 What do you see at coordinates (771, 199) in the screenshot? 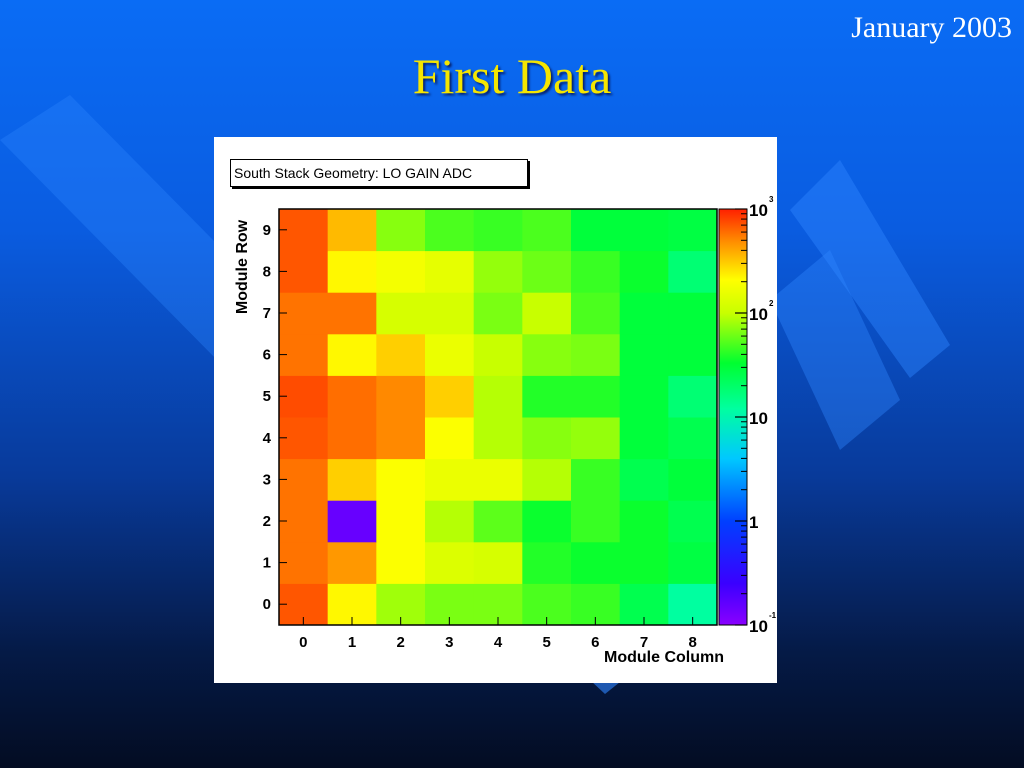
I see `colorbar-tick-exponent: 3` at bounding box center [771, 199].